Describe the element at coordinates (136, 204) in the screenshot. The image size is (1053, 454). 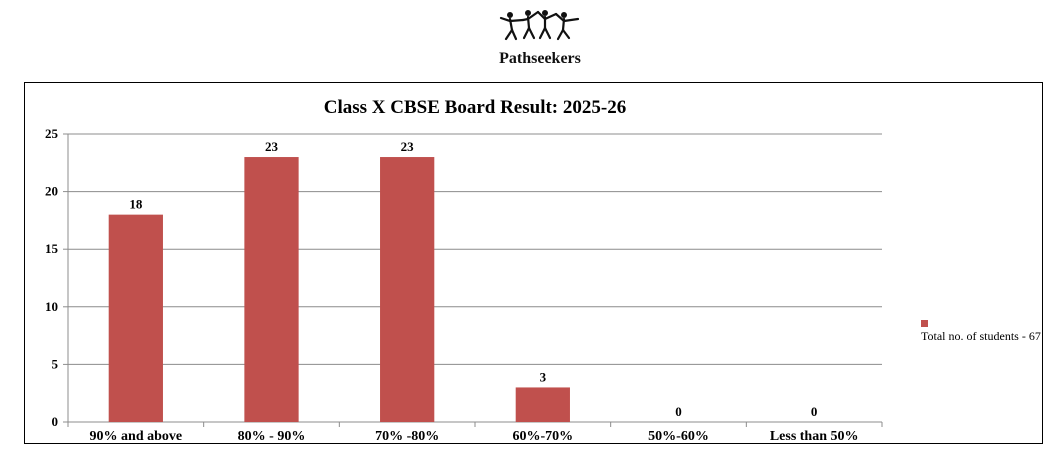
I see `data-label: 18` at that location.